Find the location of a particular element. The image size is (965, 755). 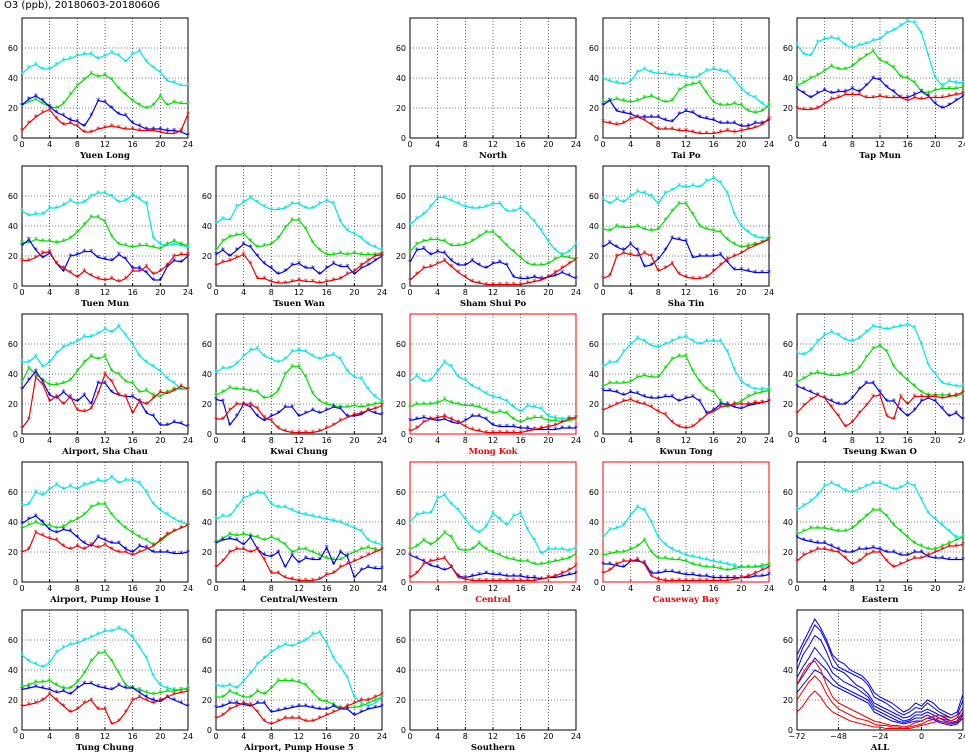

series-red is located at coordinates (880, 709).